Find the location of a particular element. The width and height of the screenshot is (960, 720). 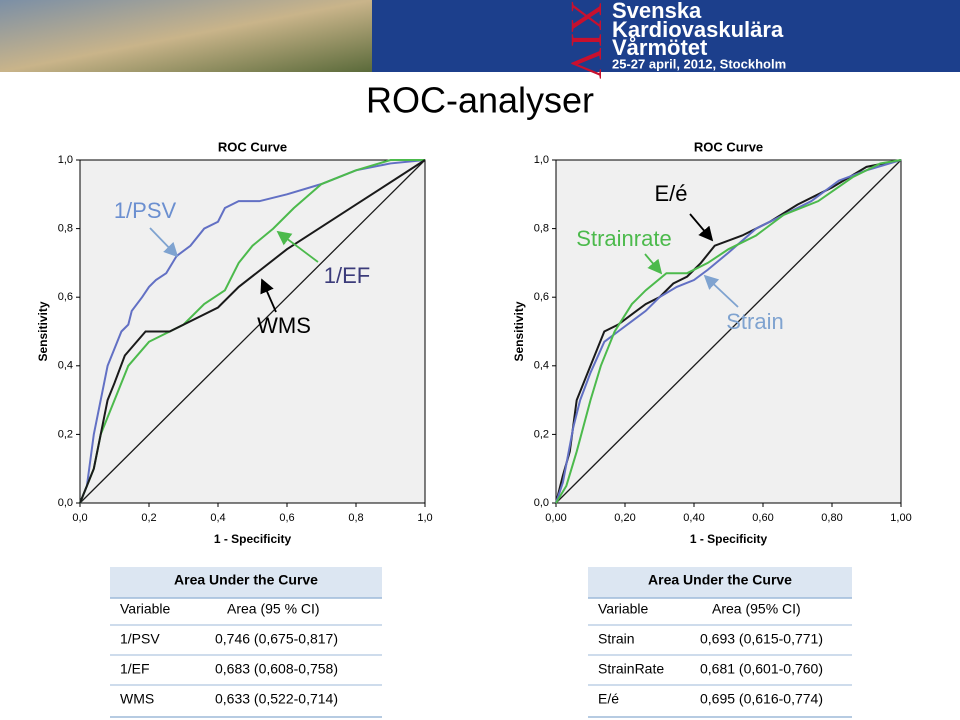

banner-photo is located at coordinates (186, 36).